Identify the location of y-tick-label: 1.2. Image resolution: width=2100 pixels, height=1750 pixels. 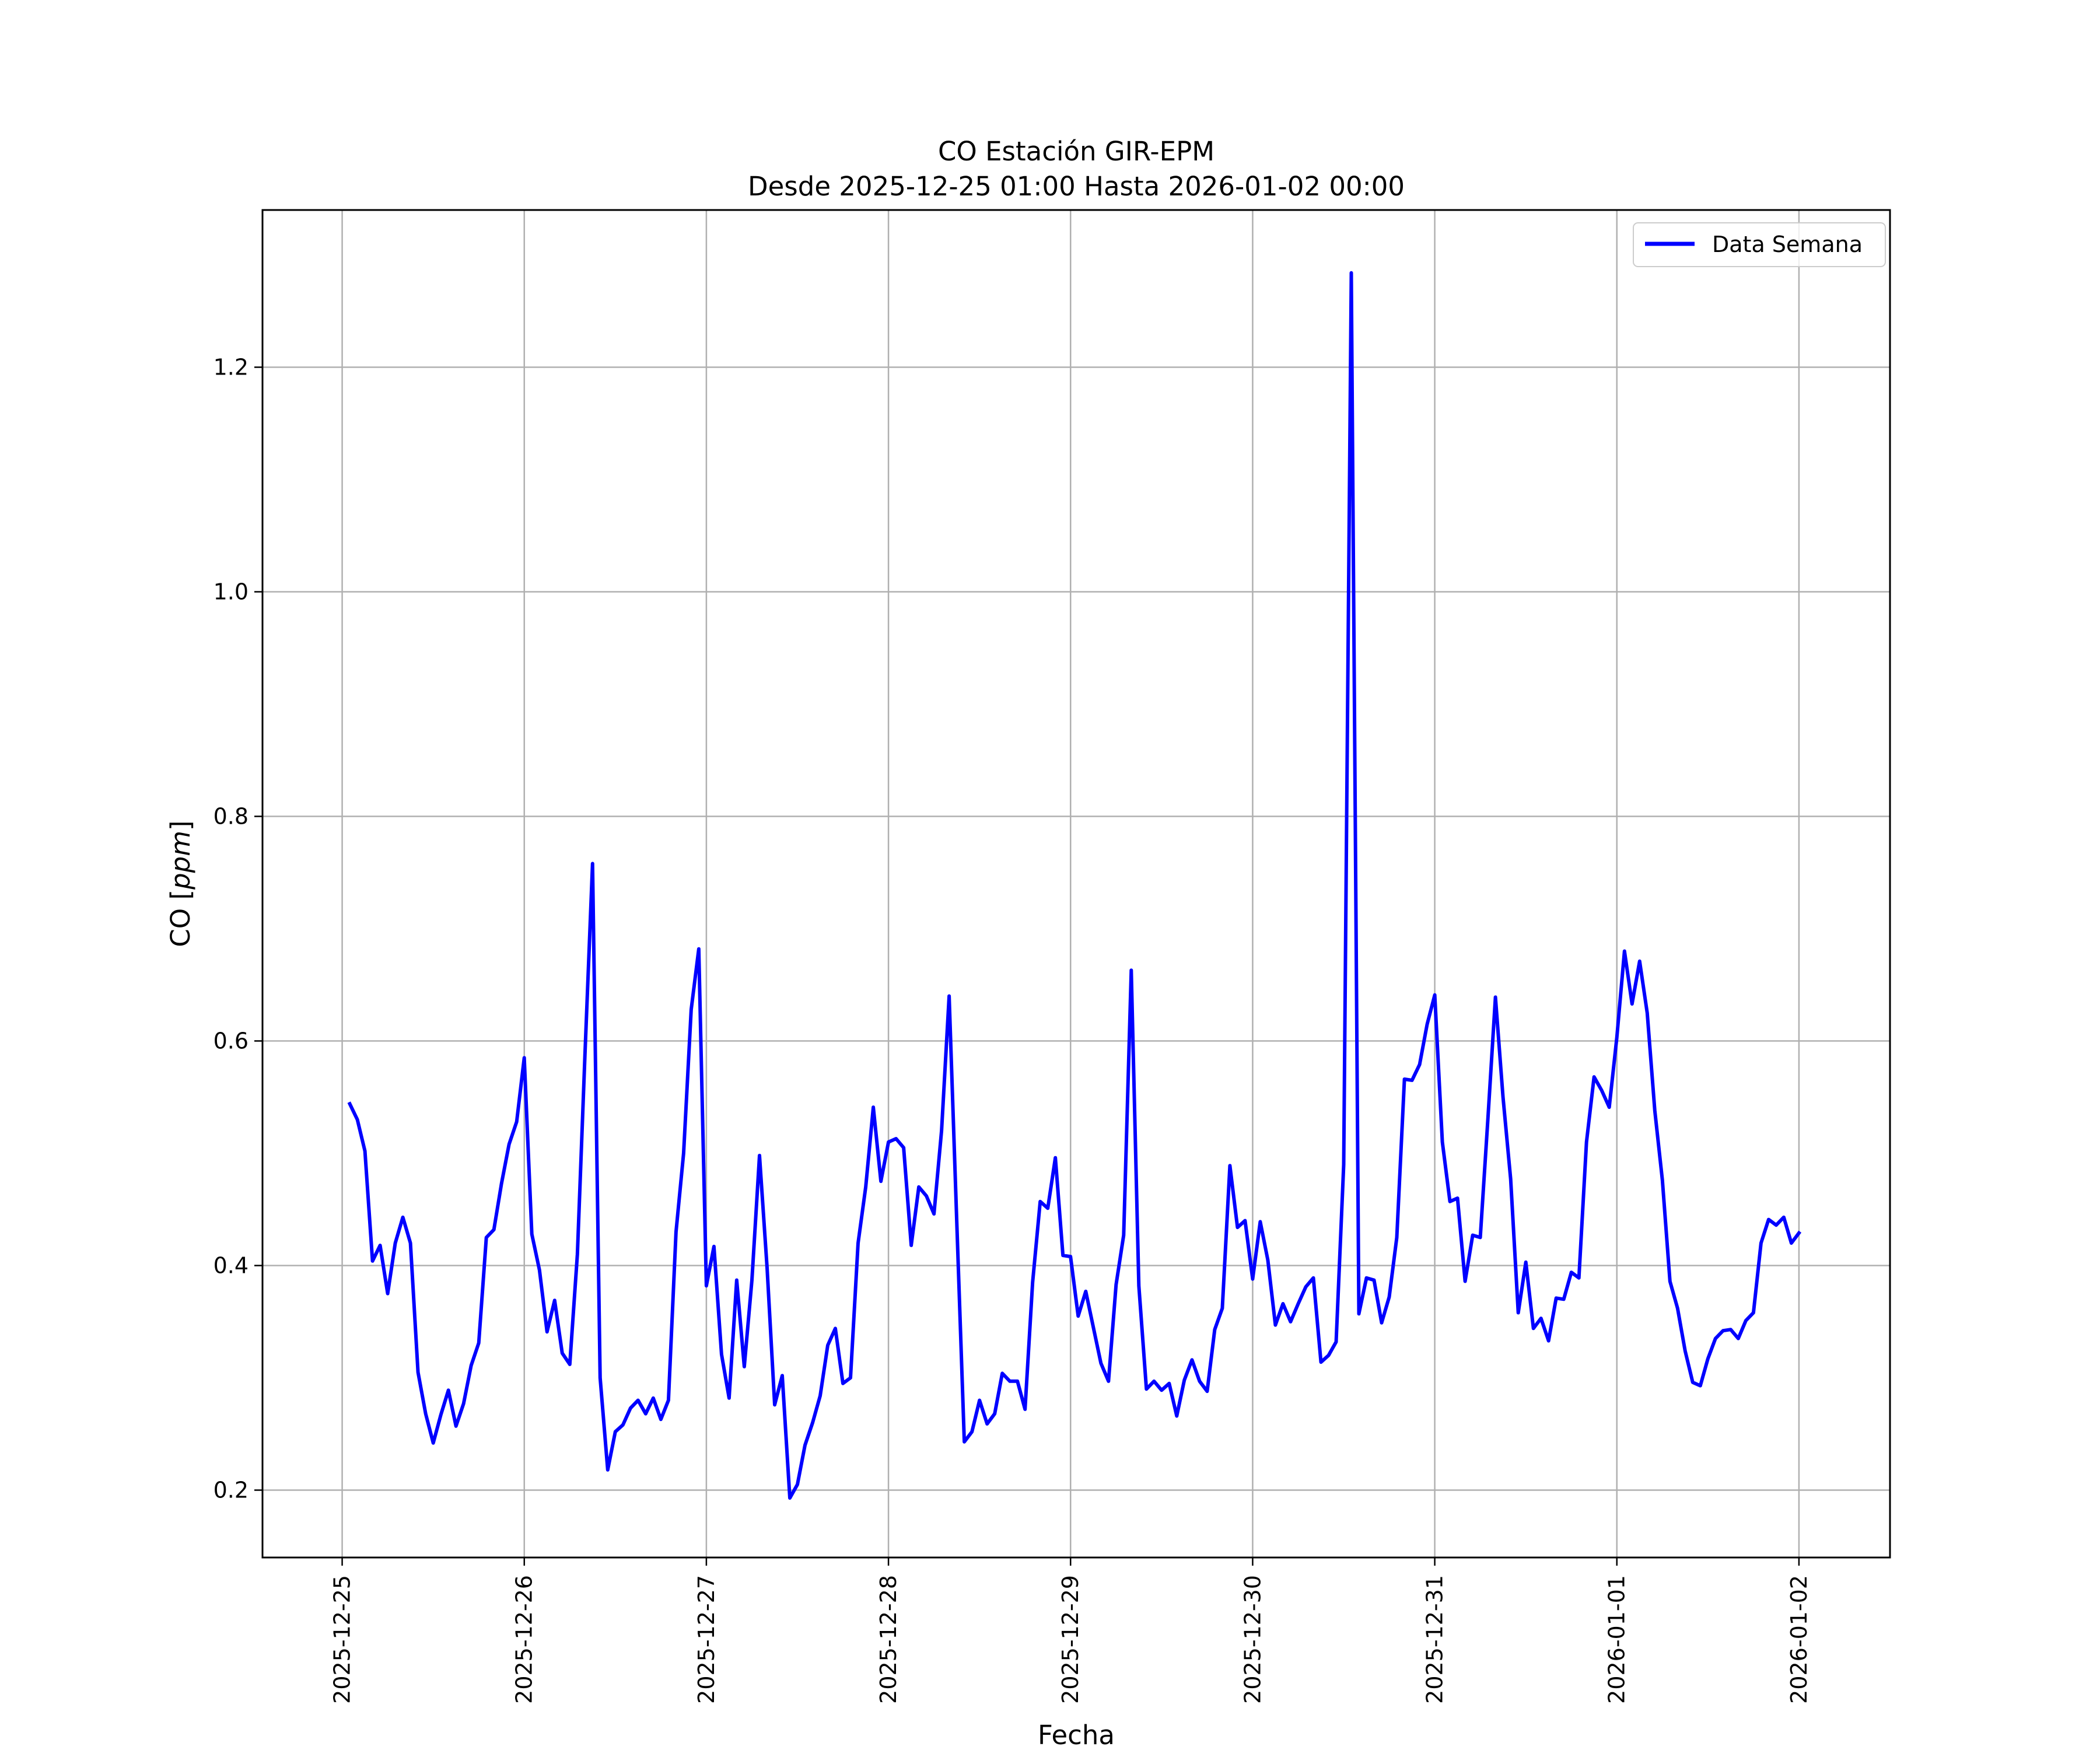
(231, 367).